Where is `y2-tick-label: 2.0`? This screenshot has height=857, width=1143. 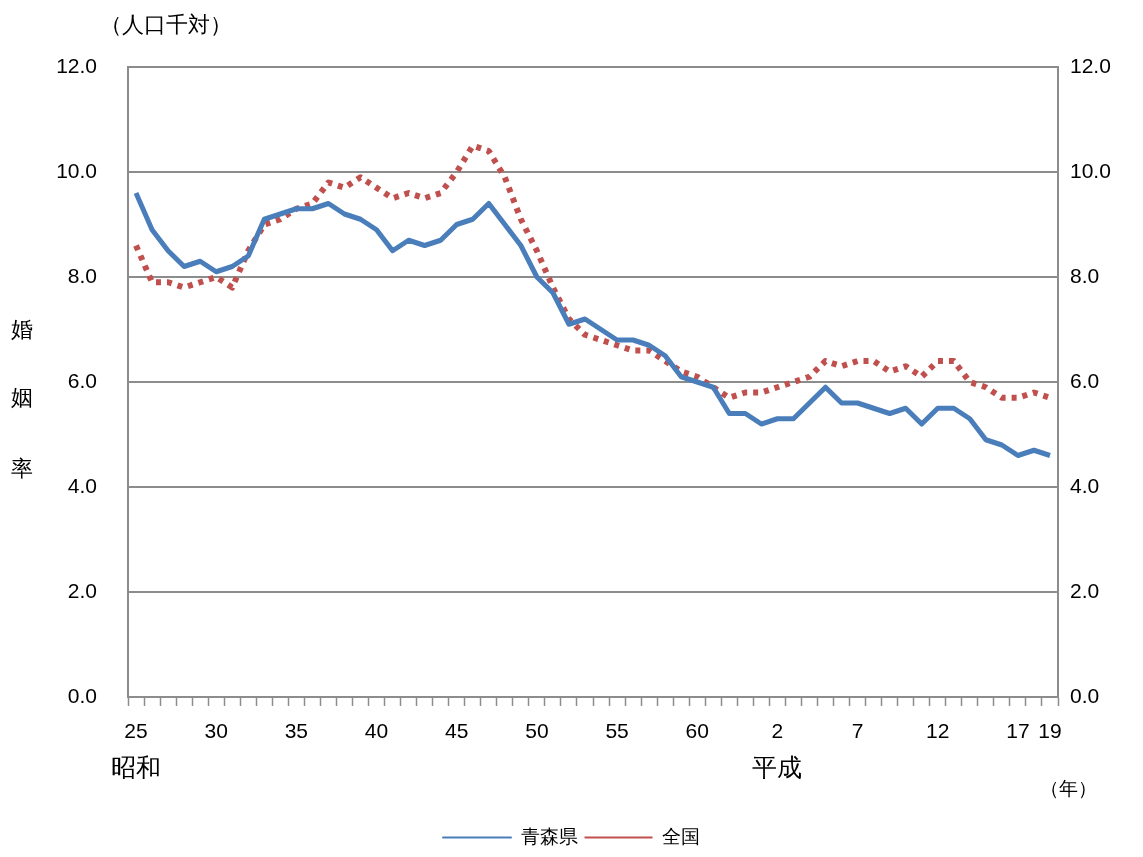
y2-tick-label: 2.0 is located at coordinates (1085, 590).